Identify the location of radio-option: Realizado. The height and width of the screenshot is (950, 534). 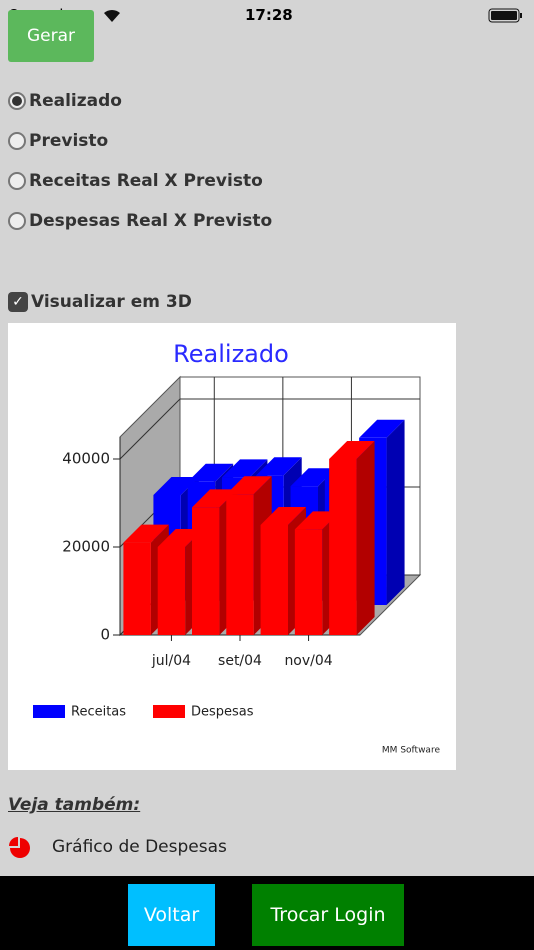
(65, 101).